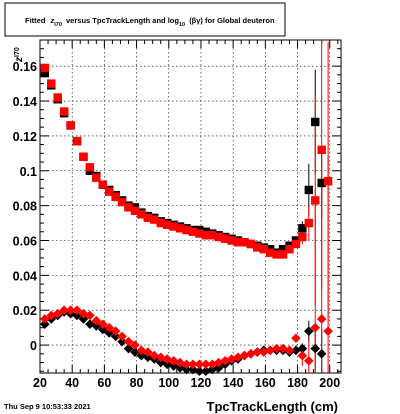  What do you see at coordinates (25, 311) in the screenshot?
I see `y-tick-label: 0.02` at bounding box center [25, 311].